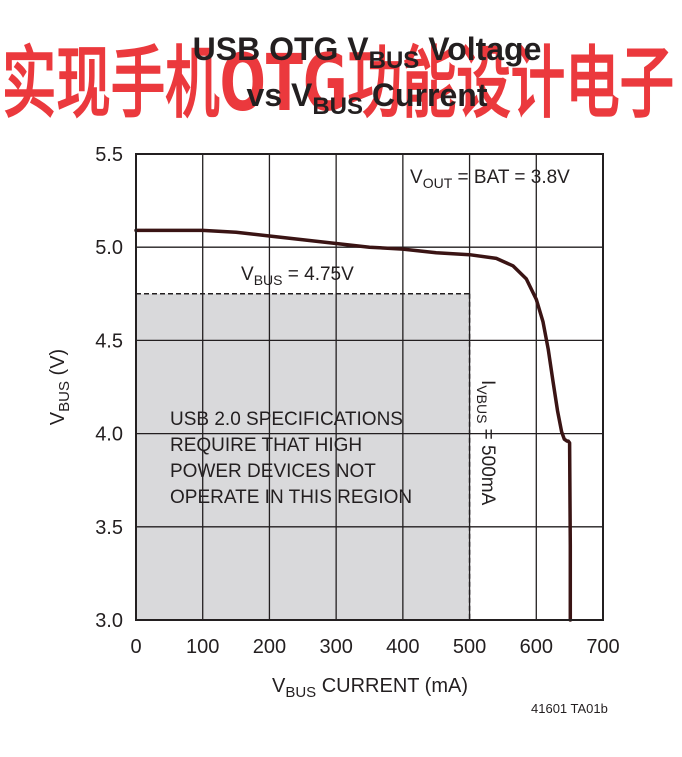  I want to click on x-tick-label: 600, so click(536, 647).